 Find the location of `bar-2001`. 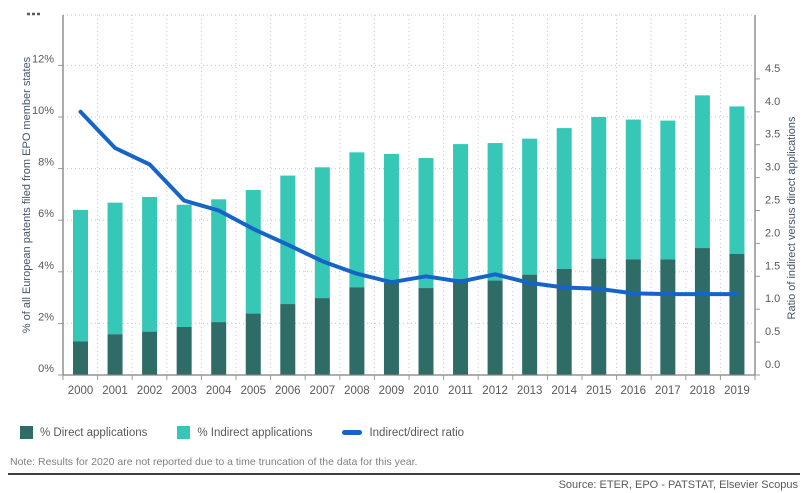

bar-2001 is located at coordinates (115, 288).